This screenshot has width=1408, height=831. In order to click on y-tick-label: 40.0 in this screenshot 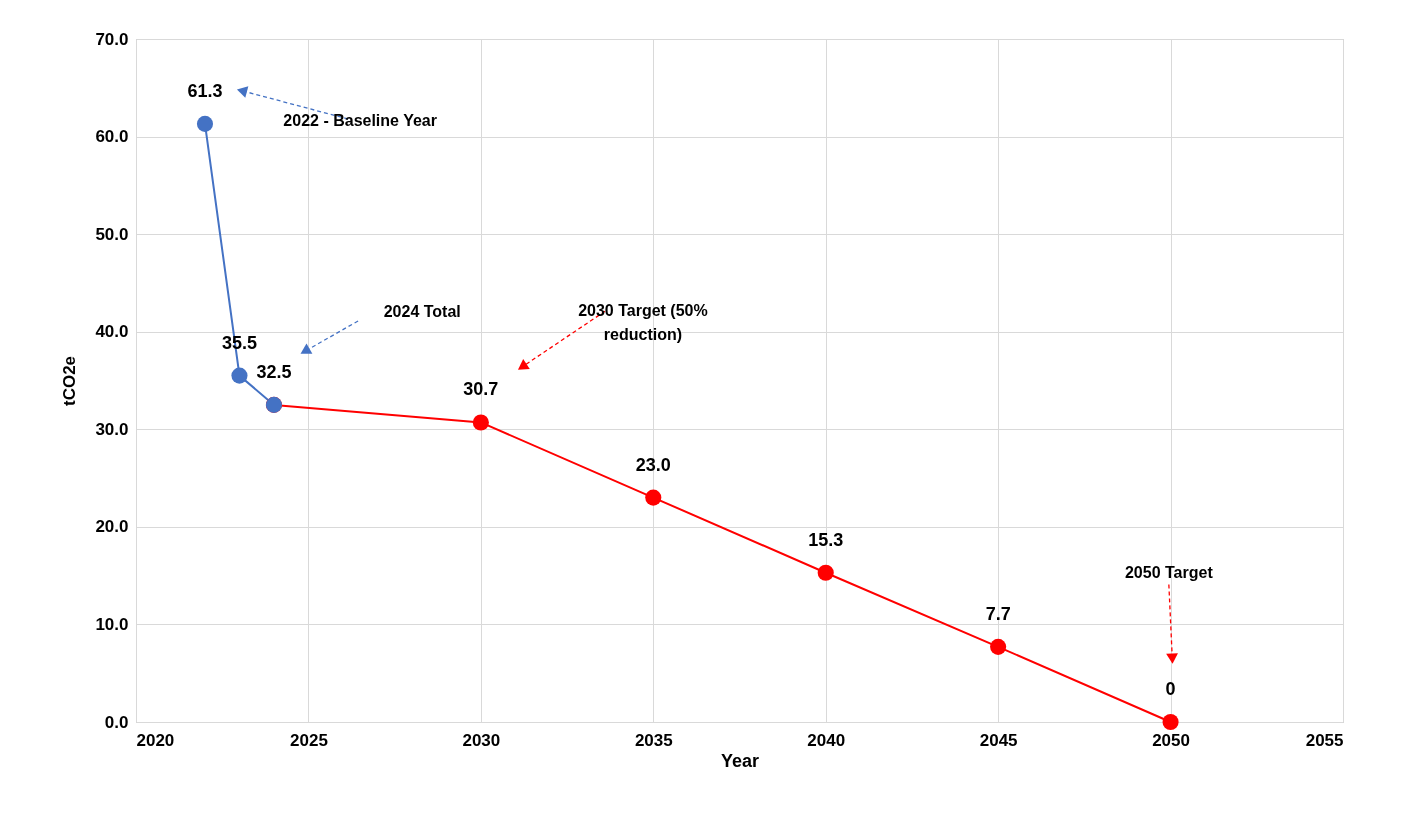, I will do `click(112, 332)`.